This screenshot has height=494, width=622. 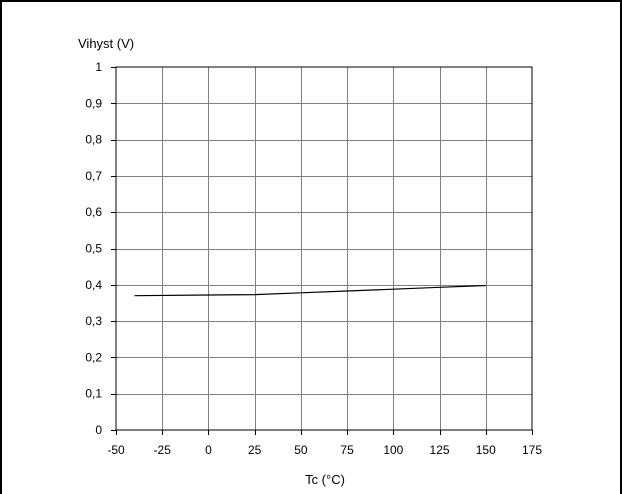 What do you see at coordinates (106, 43) in the screenshot?
I see `y-axis-title: Vihyst (V)` at bounding box center [106, 43].